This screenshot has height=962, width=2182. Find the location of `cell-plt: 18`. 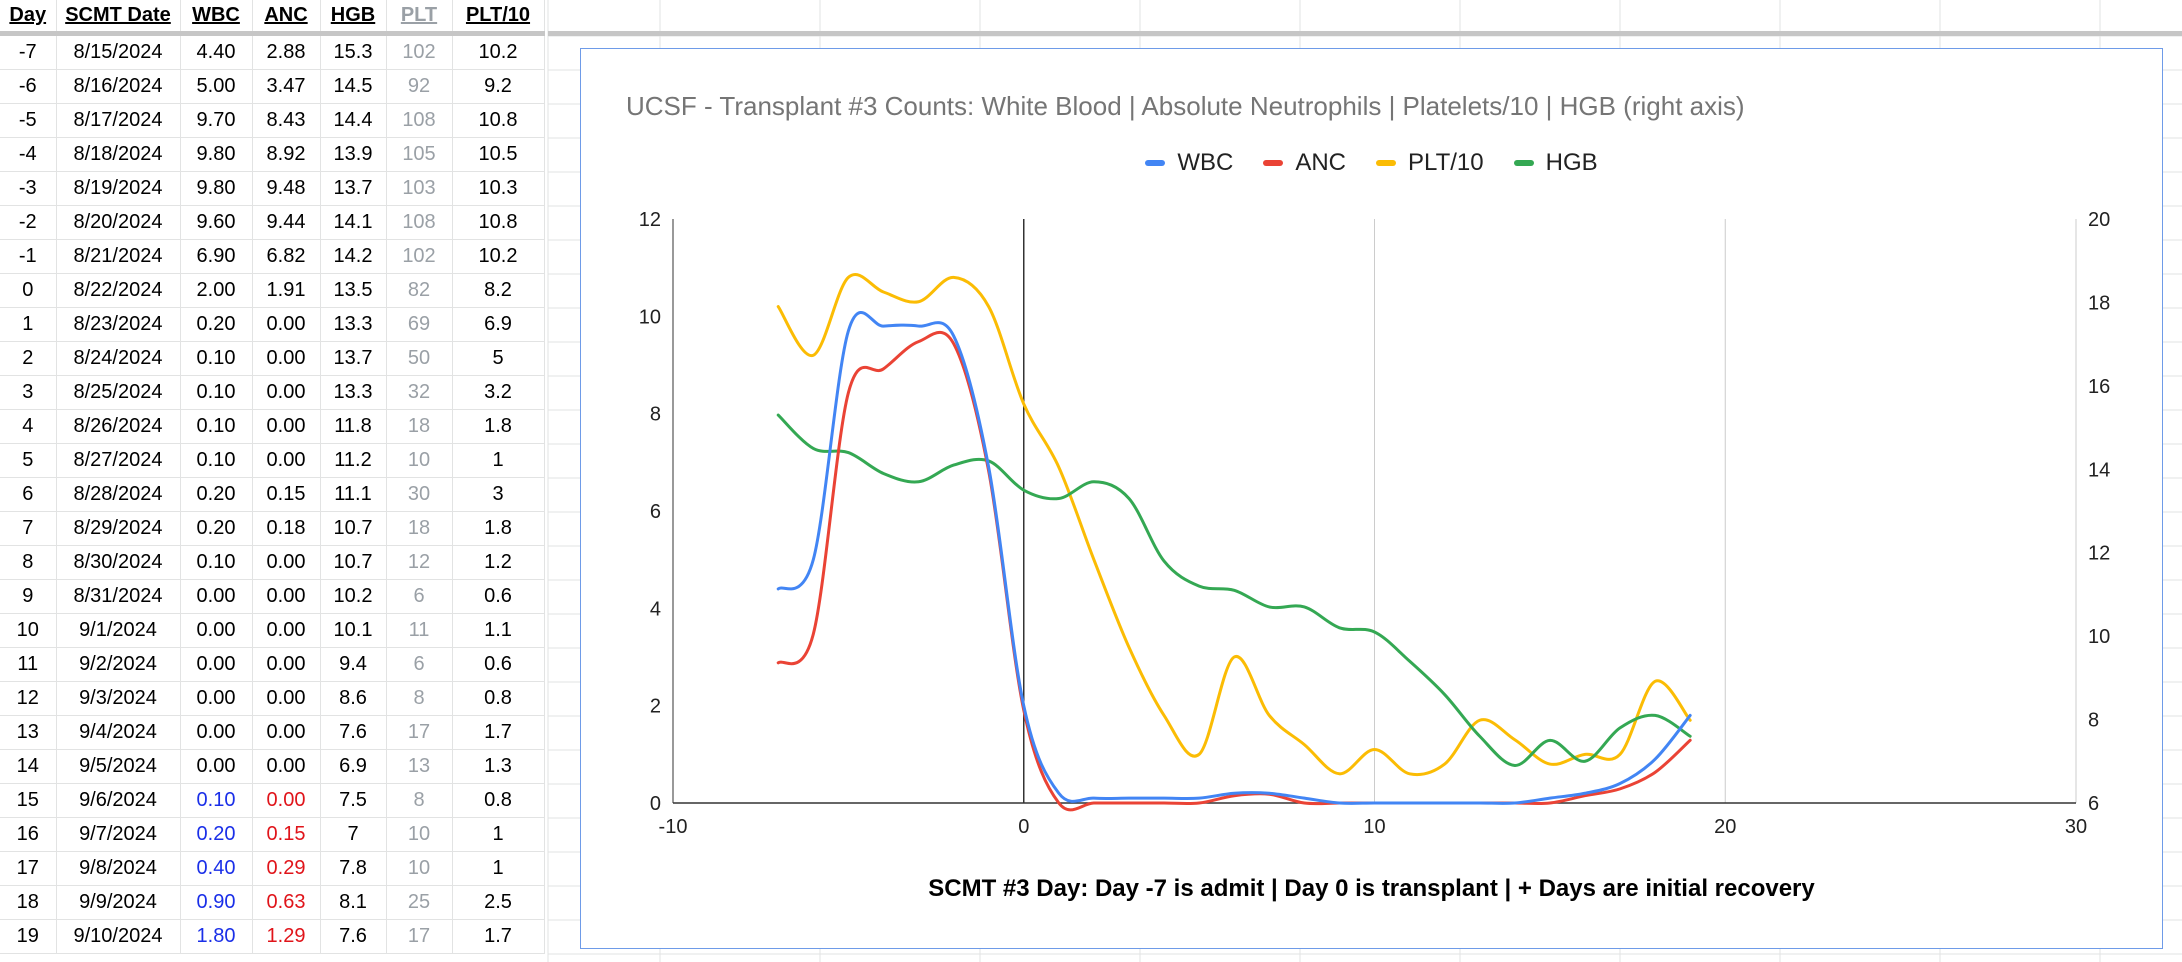

cell-plt: 18 is located at coordinates (419, 528).